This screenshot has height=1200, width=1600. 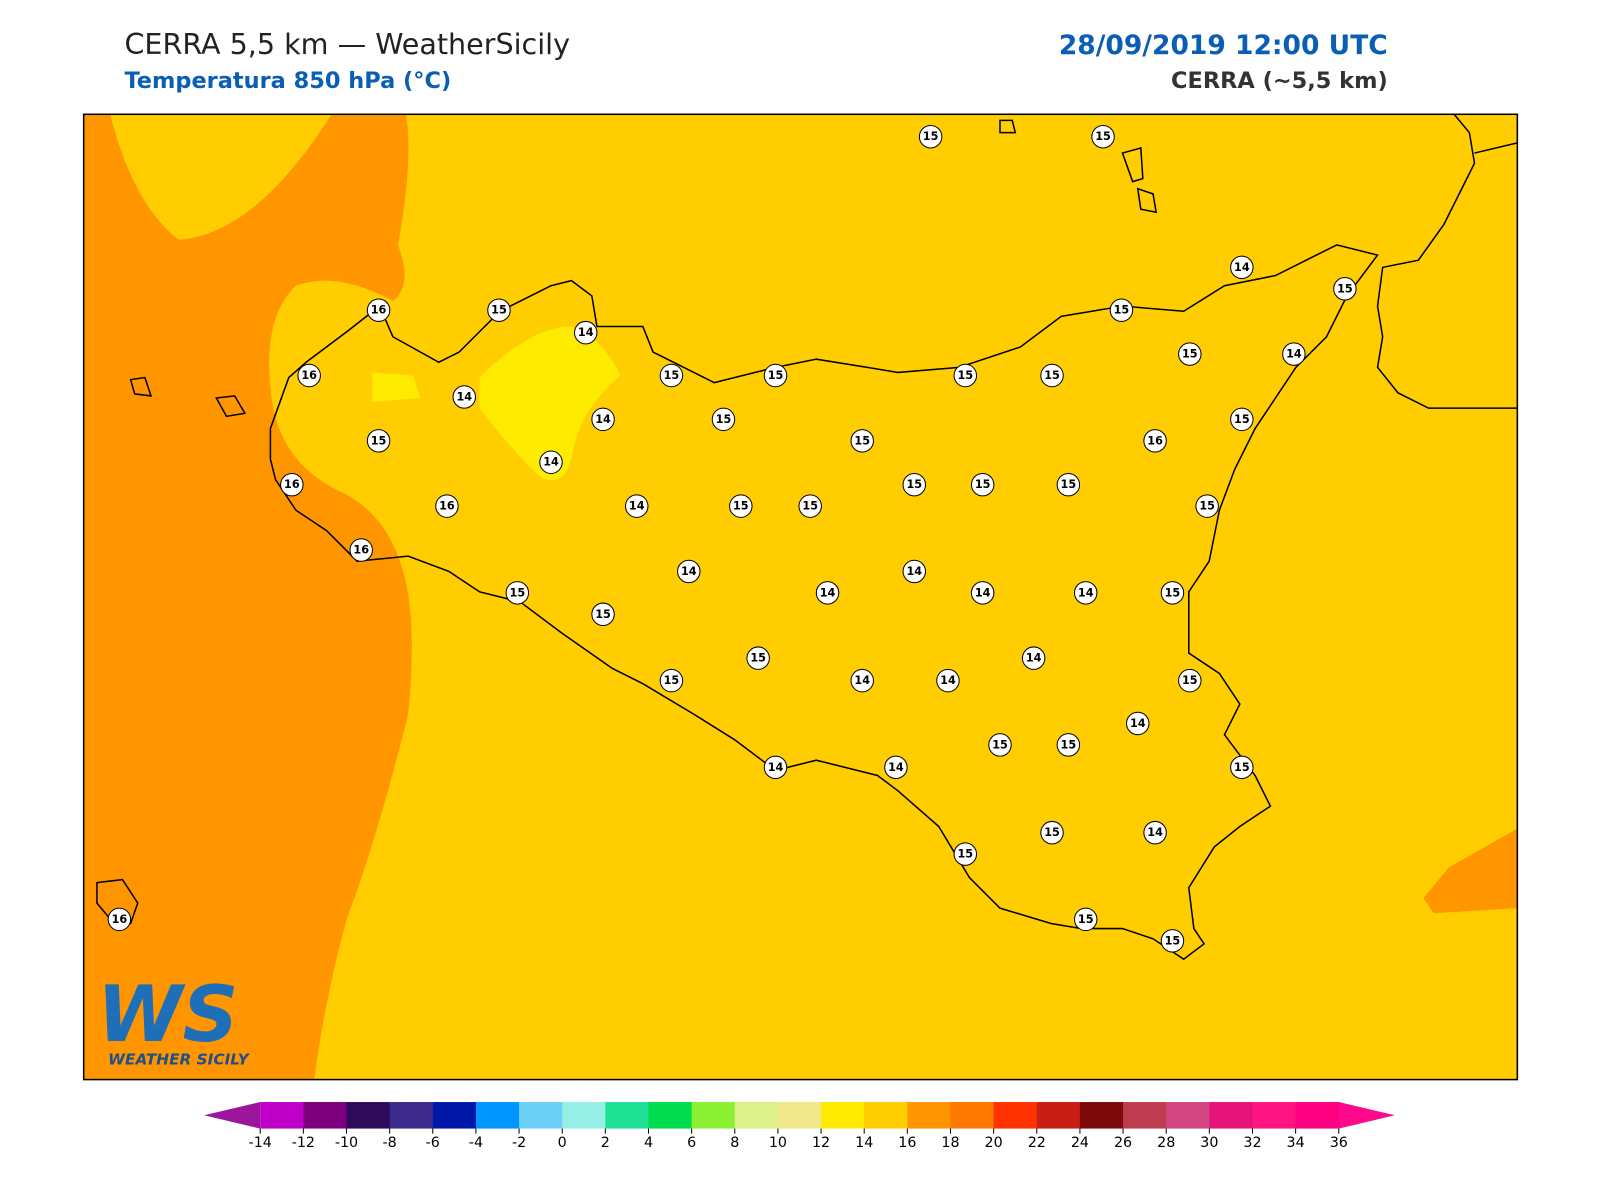 What do you see at coordinates (1123, 1143) in the screenshot?
I see `colorbar-tick-label: 26` at bounding box center [1123, 1143].